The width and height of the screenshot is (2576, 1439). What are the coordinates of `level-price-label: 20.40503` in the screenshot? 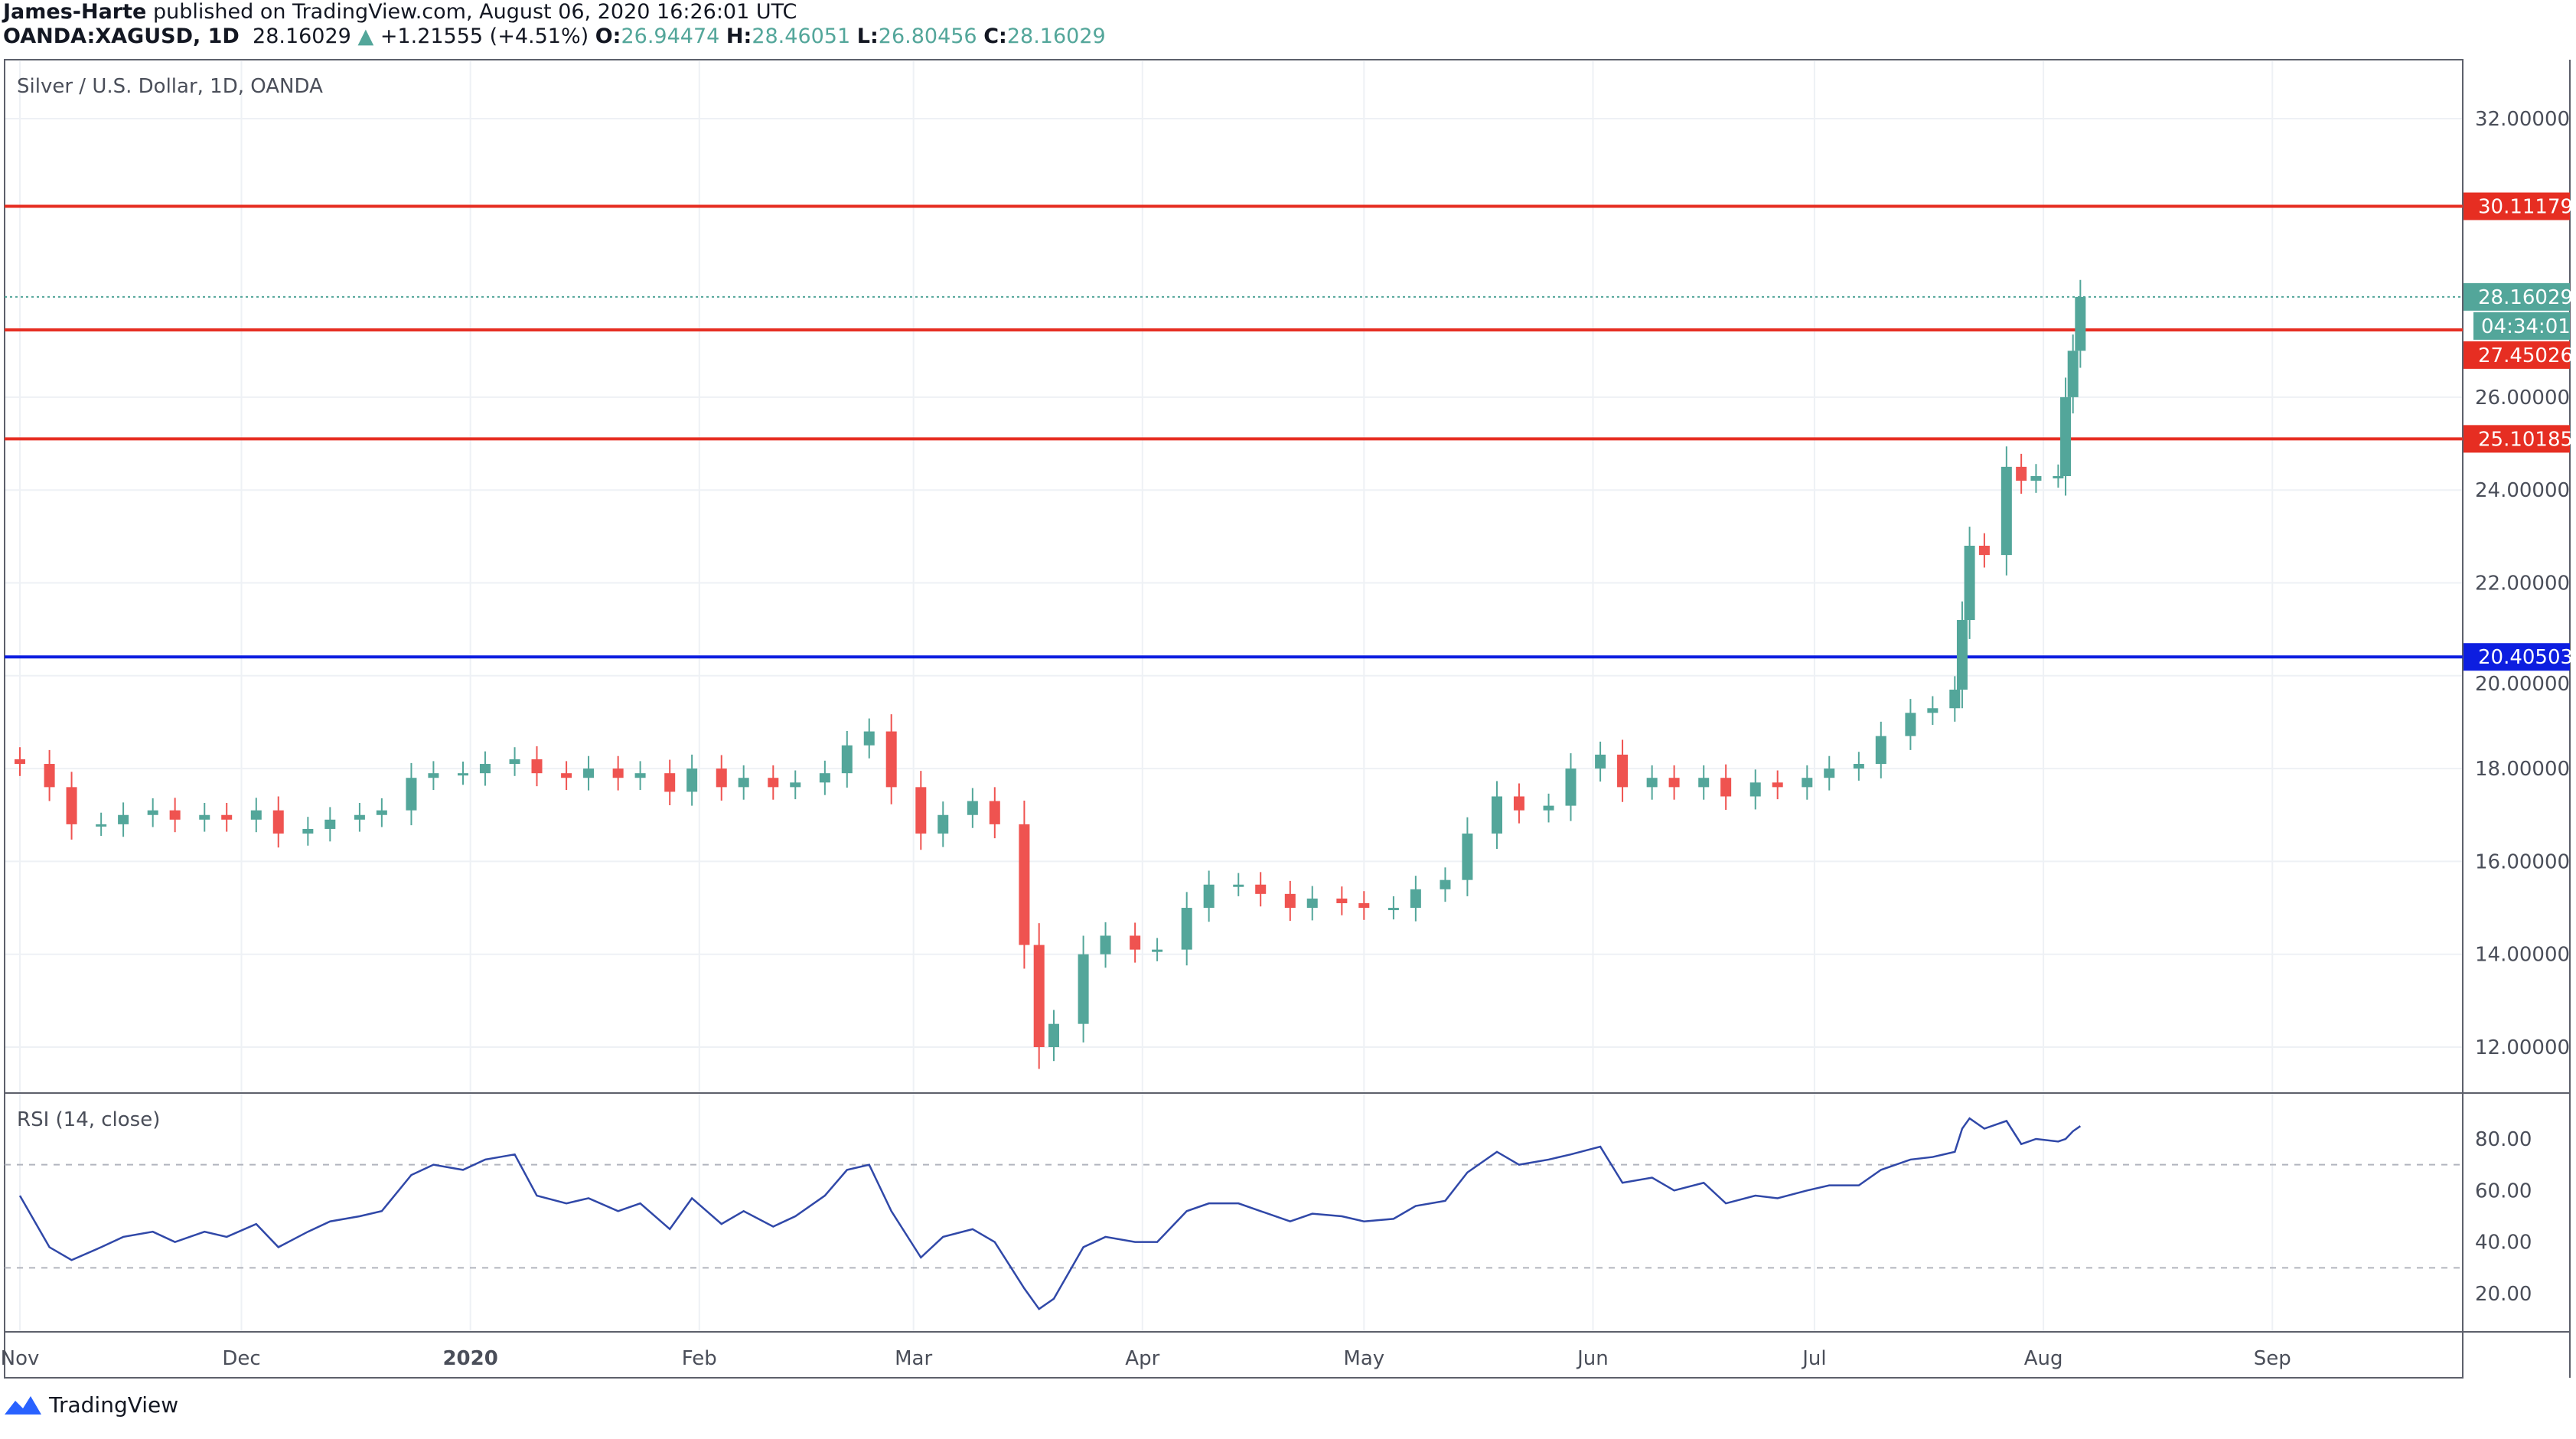 It's located at (2525, 657).